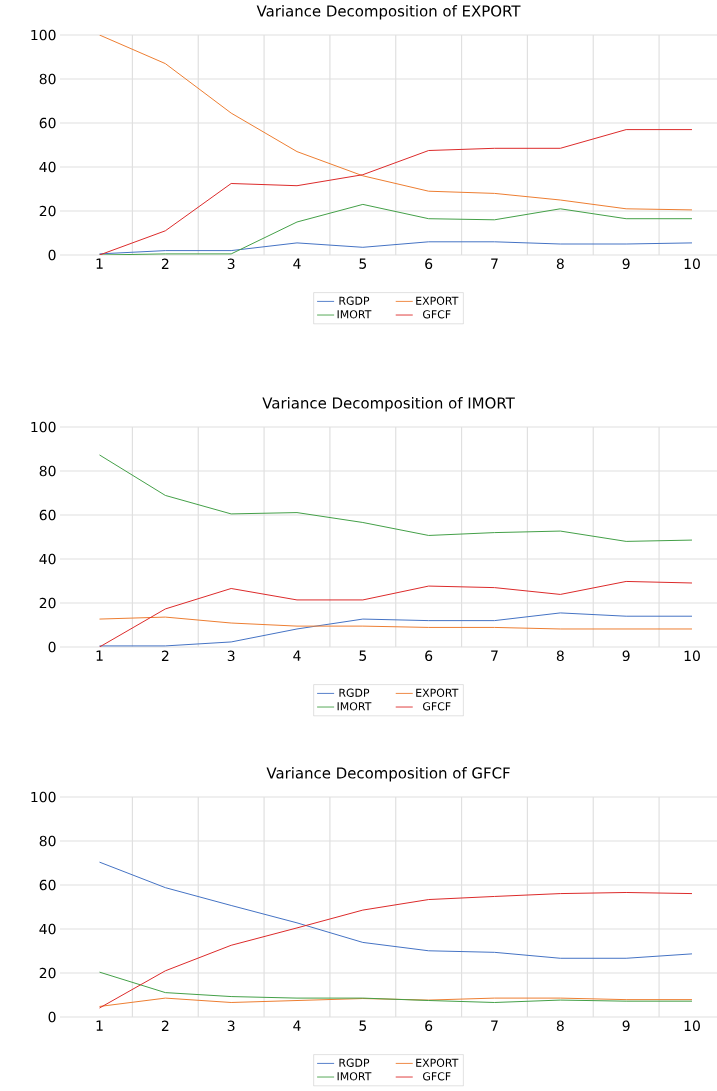 This screenshot has height=1091, width=717. Describe the element at coordinates (388, 12) in the screenshot. I see `chart-title: Variance Decomposition of EXPORT` at that location.